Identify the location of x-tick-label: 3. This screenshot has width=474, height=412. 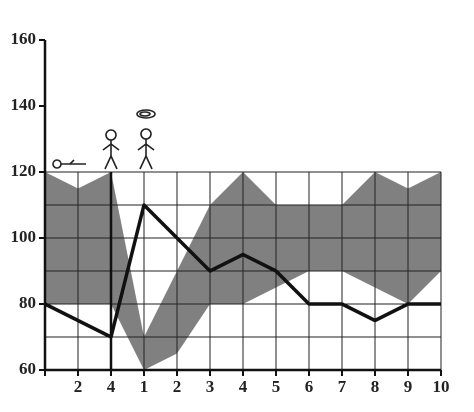
(210, 386).